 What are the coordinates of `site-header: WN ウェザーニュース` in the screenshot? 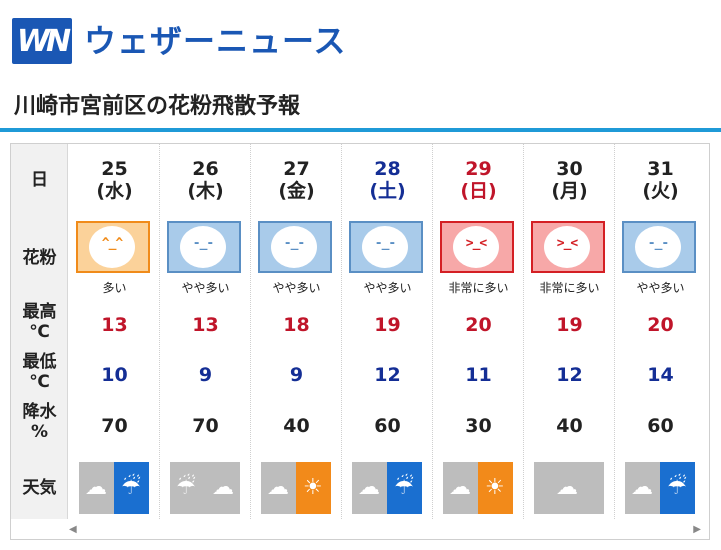 It's located at (360, 35).